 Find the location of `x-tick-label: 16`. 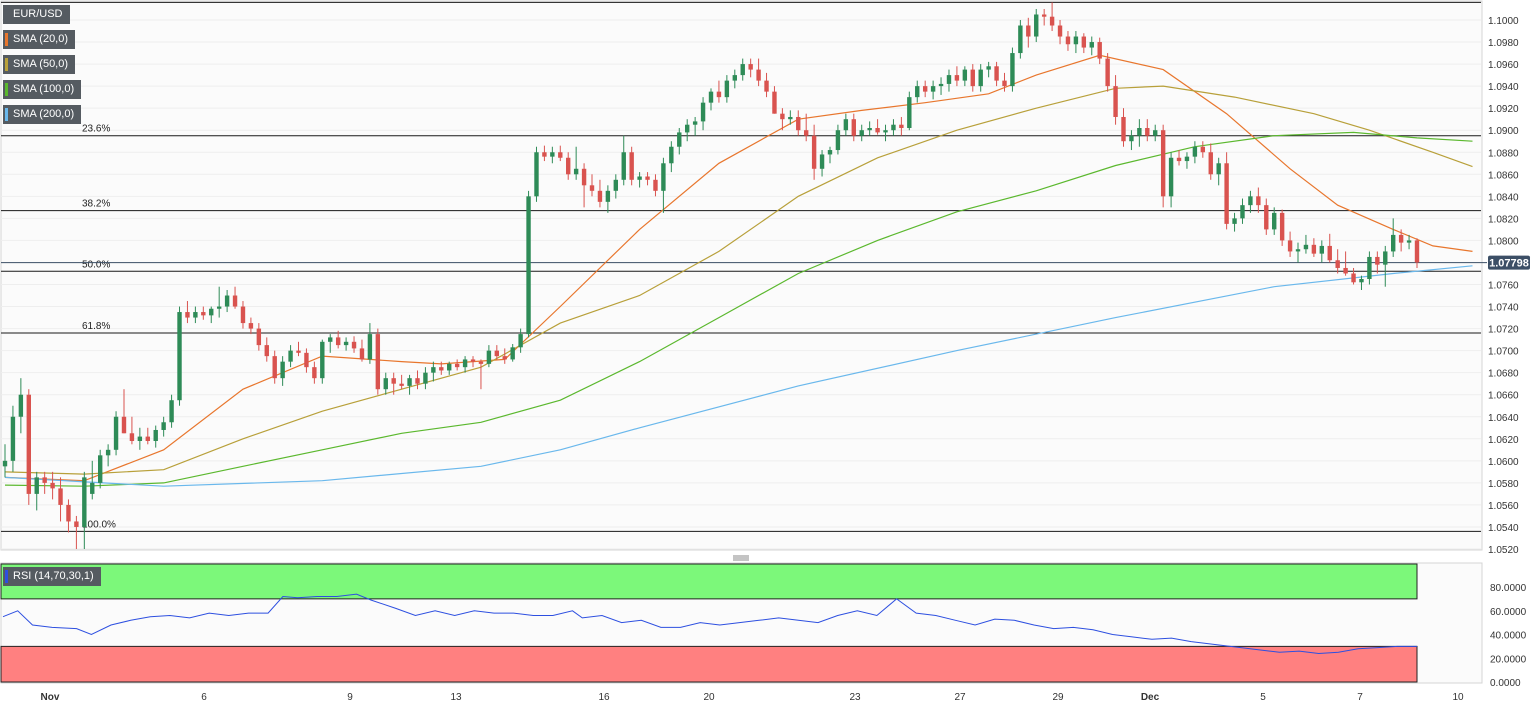

x-tick-label: 16 is located at coordinates (604, 697).